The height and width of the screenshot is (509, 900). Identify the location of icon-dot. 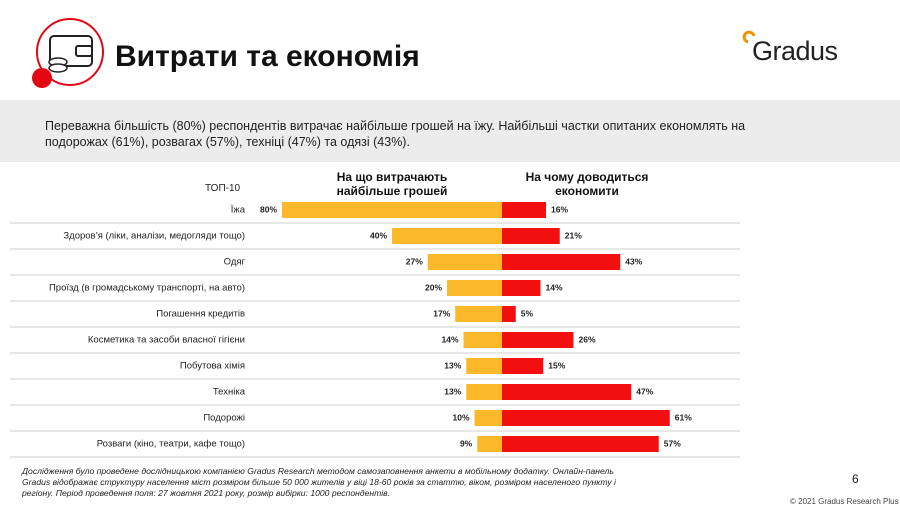
(42, 78).